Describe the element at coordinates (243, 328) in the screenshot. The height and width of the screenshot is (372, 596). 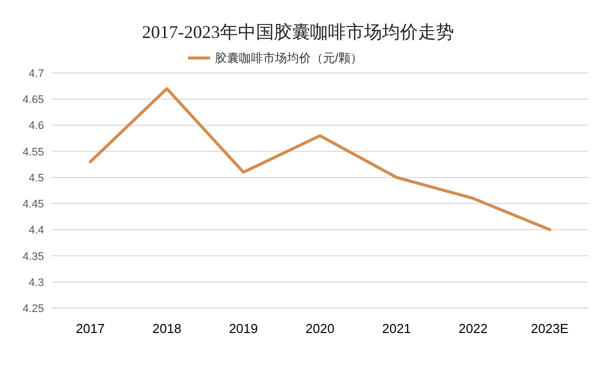
I see `x-tick-label: 2019` at that location.